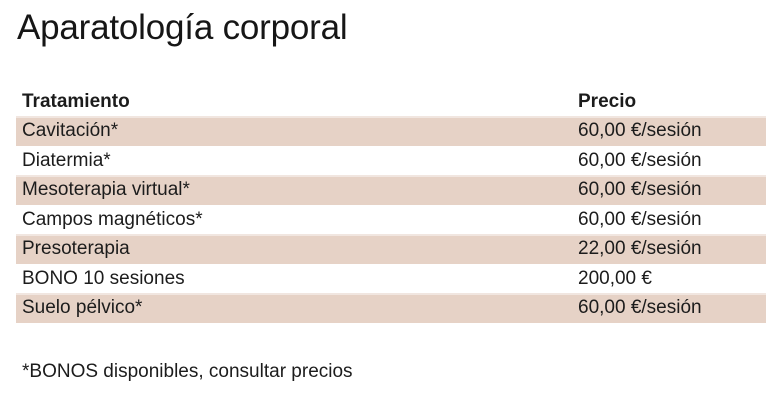 The height and width of the screenshot is (406, 768). What do you see at coordinates (66, 160) in the screenshot?
I see `treatment-cell: Diatermia*` at bounding box center [66, 160].